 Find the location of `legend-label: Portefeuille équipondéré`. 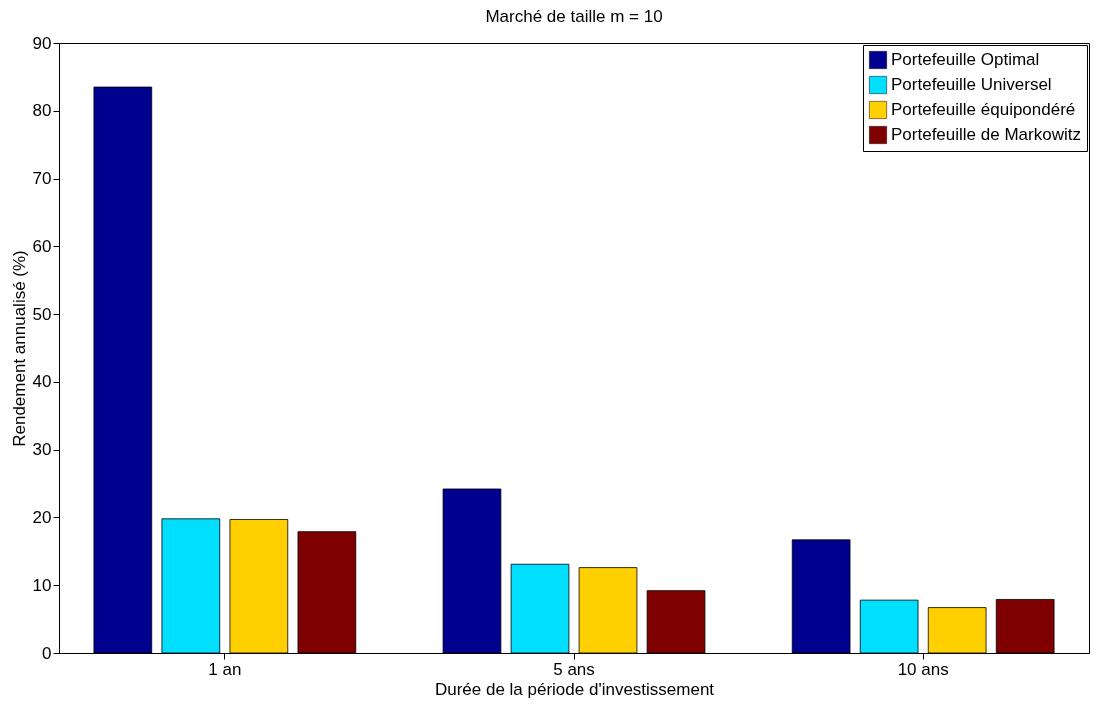

legend-label: Portefeuille équipondéré is located at coordinates (983, 109).